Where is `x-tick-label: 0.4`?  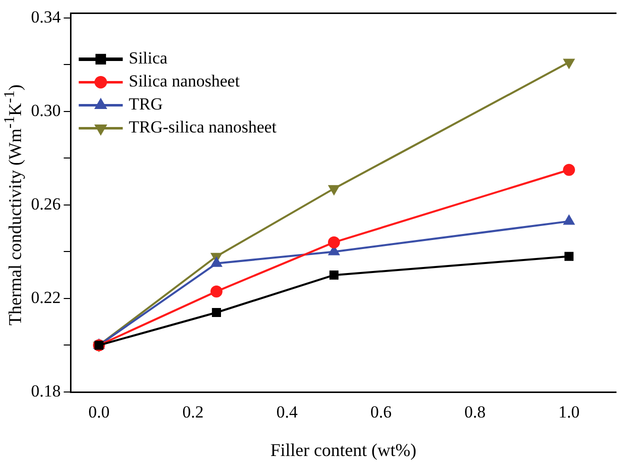
x-tick-label: 0.4 is located at coordinates (287, 412).